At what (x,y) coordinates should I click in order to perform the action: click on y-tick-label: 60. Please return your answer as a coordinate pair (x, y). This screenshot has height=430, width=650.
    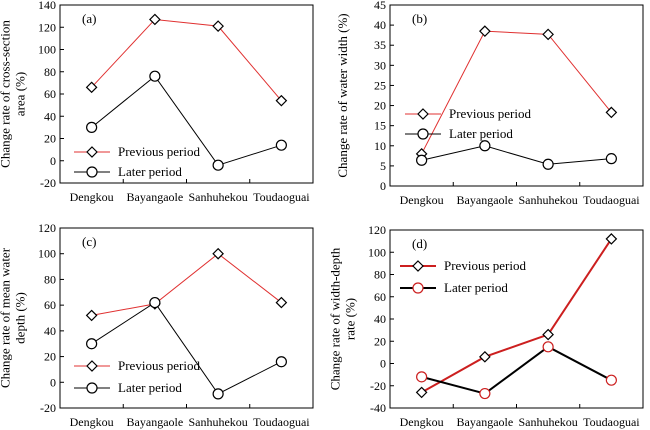
    Looking at the image, I should click on (380, 297).